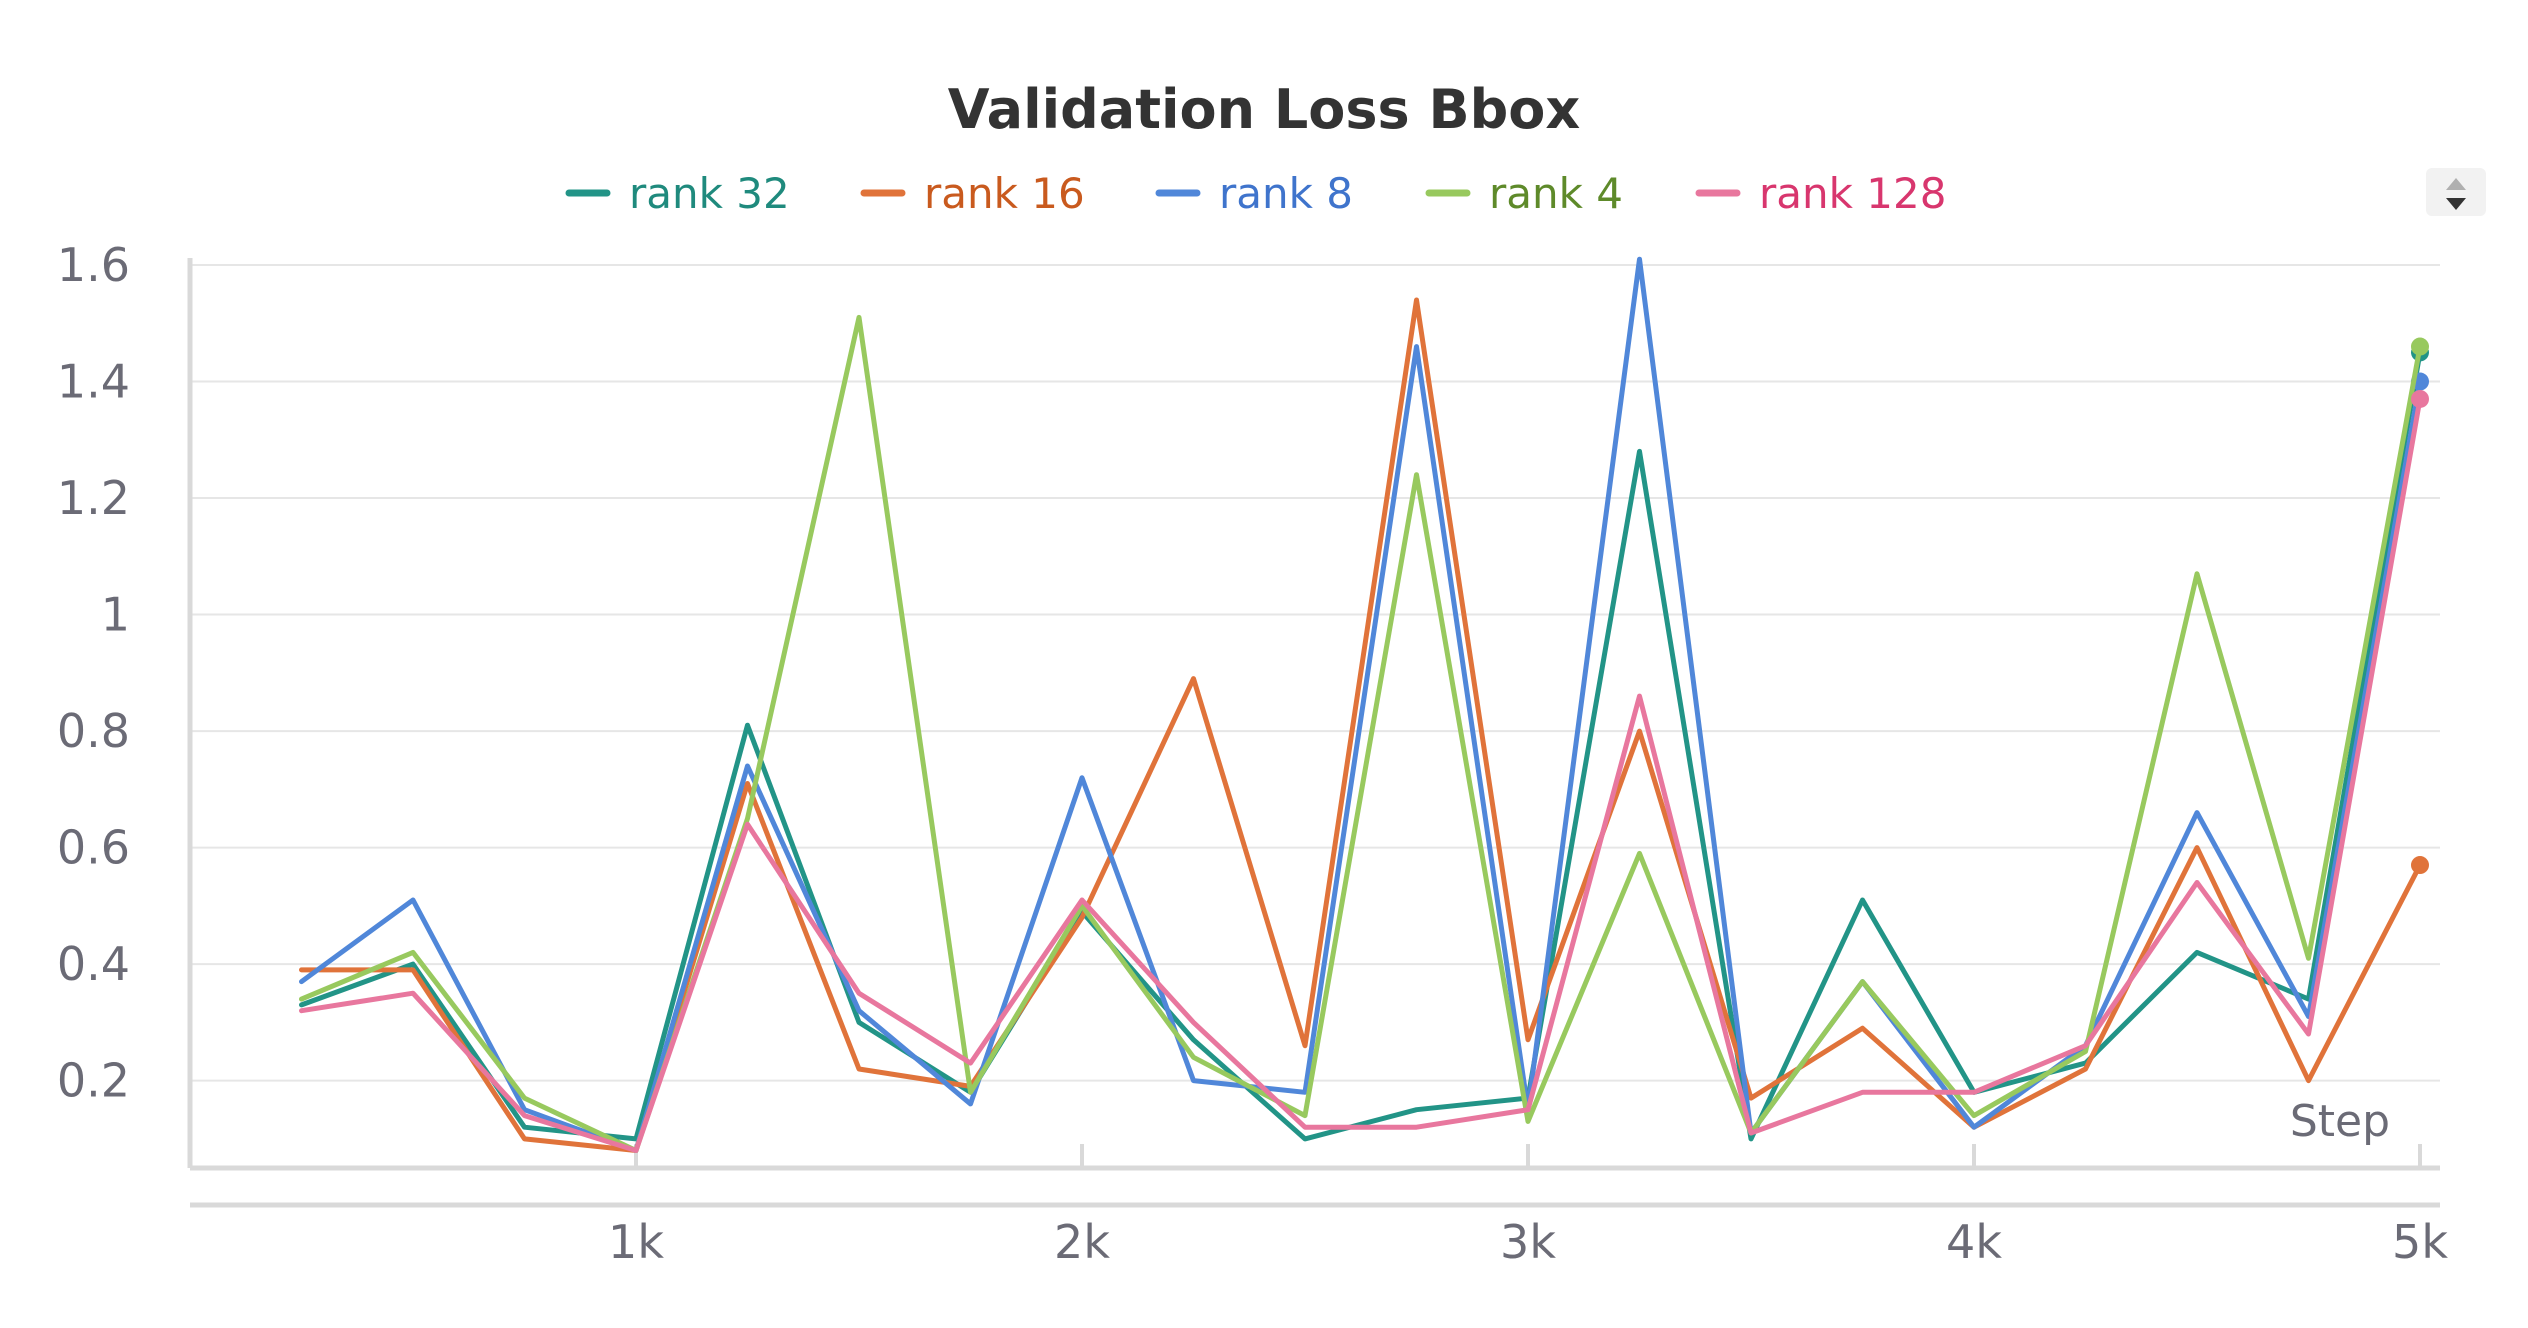 This screenshot has width=2528, height=1328. I want to click on x-tick-label: 5k, so click(2420, 1242).